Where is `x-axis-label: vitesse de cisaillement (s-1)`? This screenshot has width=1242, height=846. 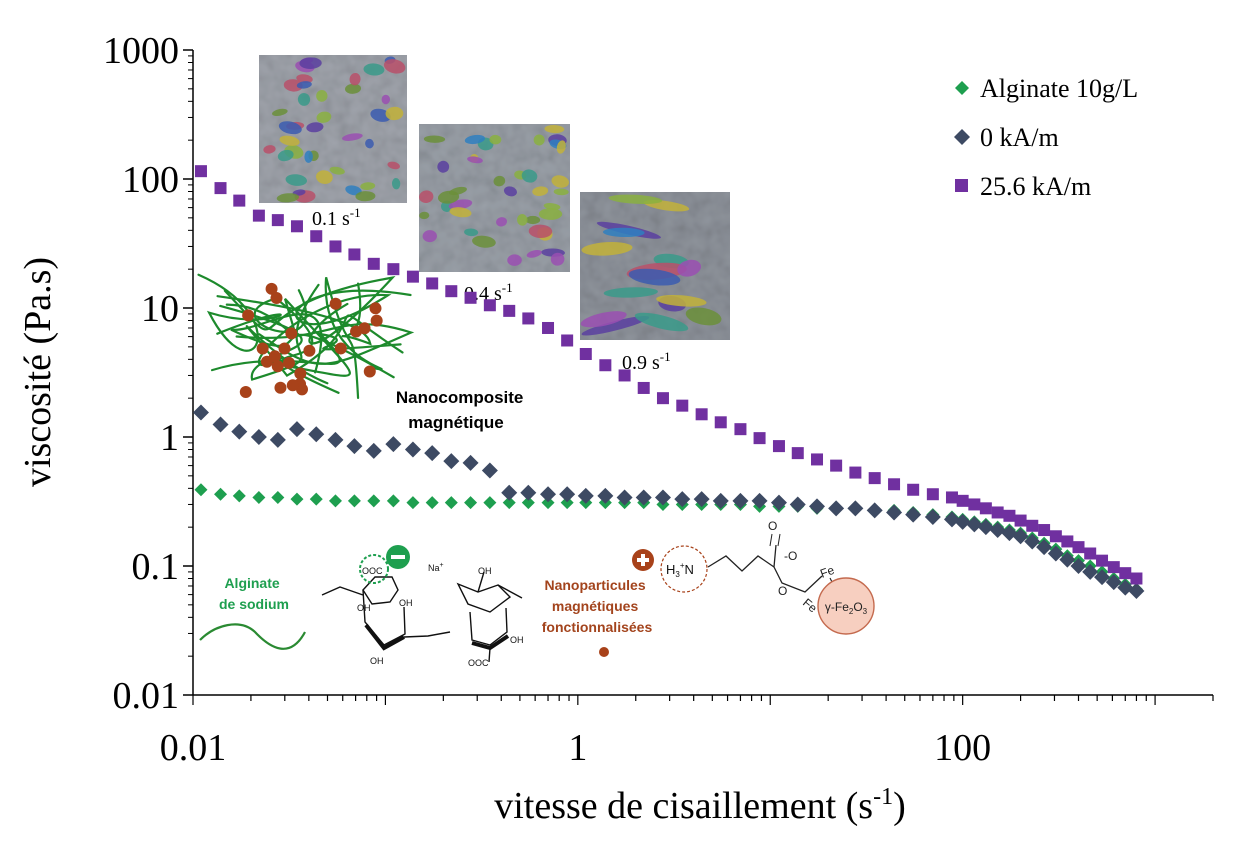 x-axis-label: vitesse de cisaillement (s-1) is located at coordinates (700, 805).